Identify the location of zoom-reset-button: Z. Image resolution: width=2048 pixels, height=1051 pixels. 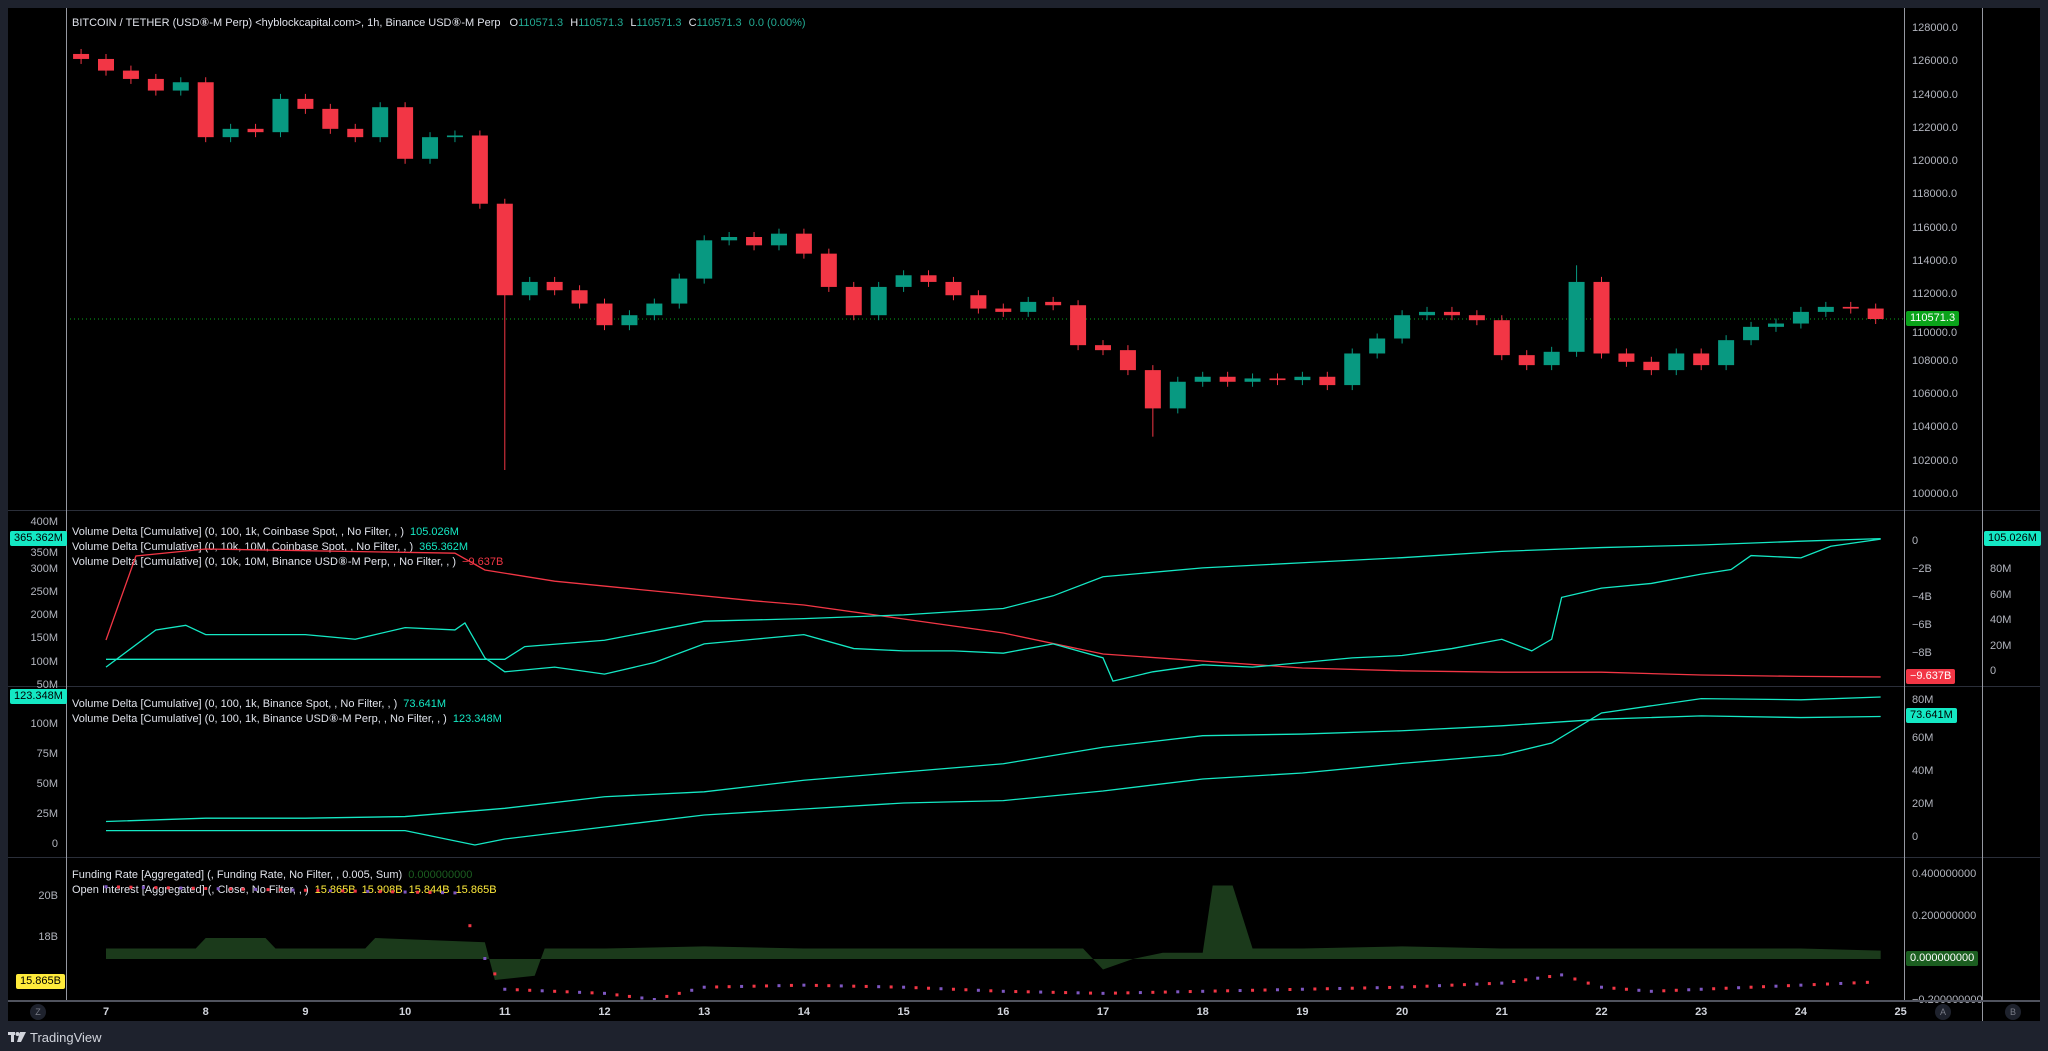
(38, 1012).